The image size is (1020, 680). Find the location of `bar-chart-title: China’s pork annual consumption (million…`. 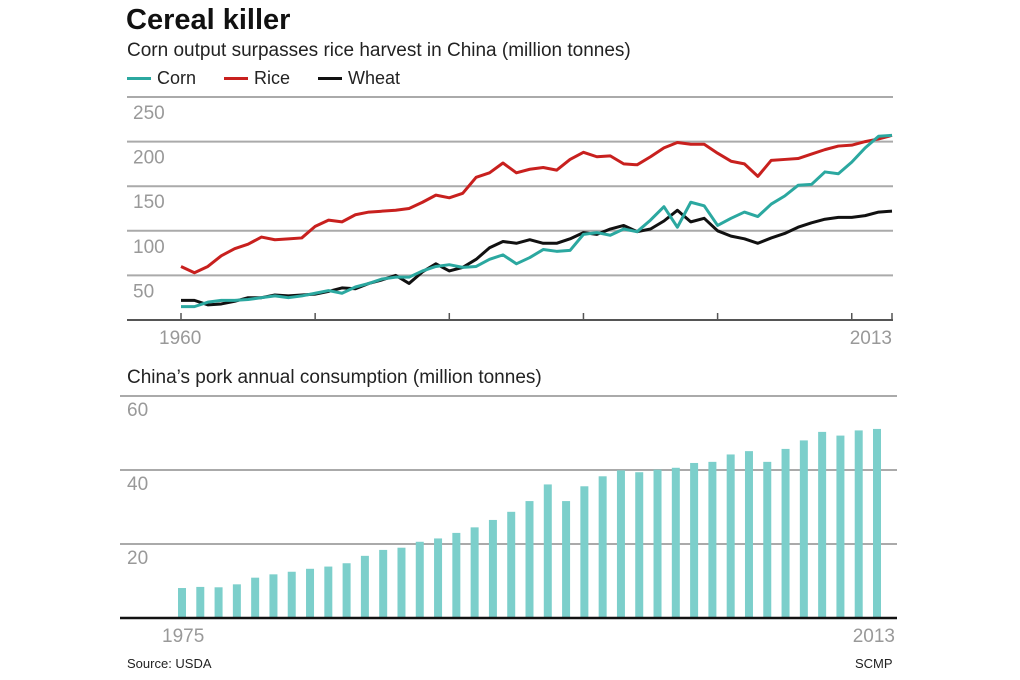

bar-chart-title: China’s pork annual consumption (million… is located at coordinates (334, 377).